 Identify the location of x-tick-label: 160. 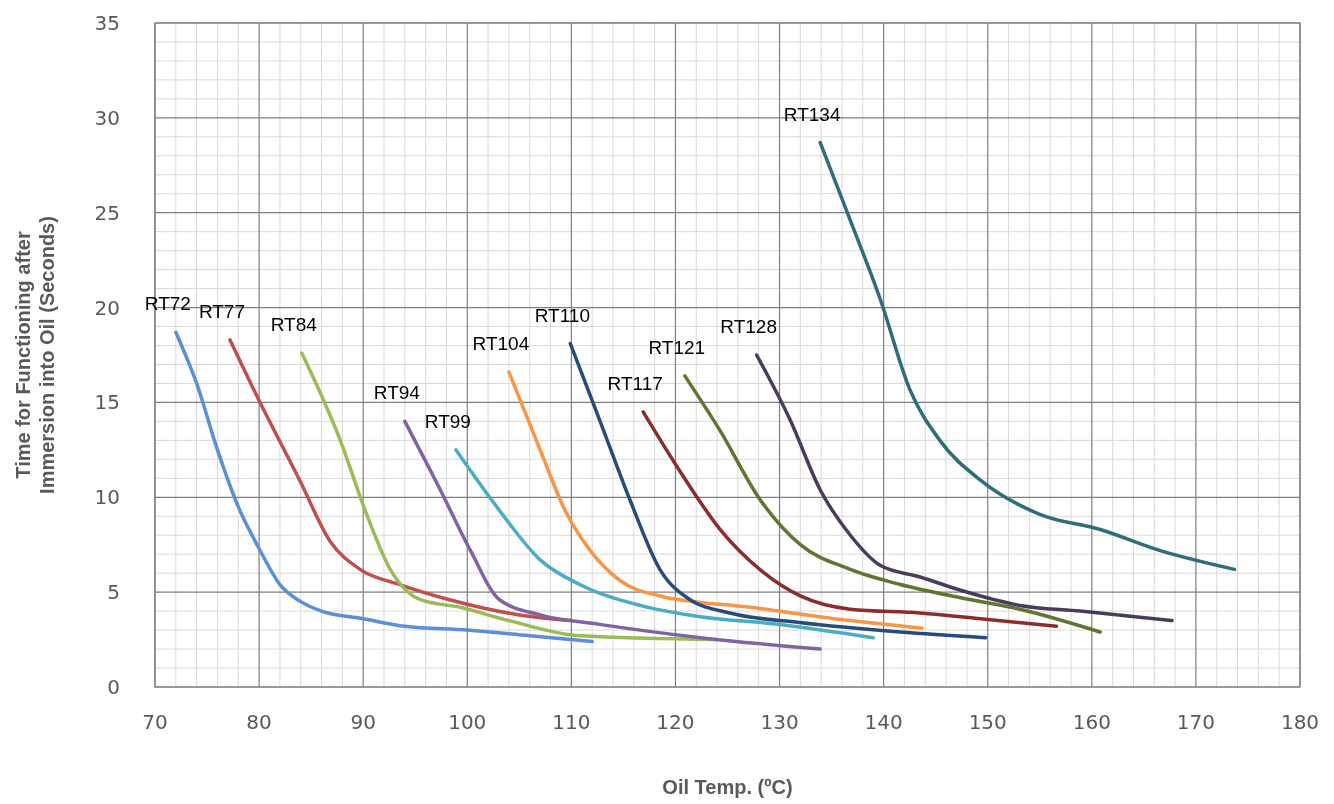
(1091, 722).